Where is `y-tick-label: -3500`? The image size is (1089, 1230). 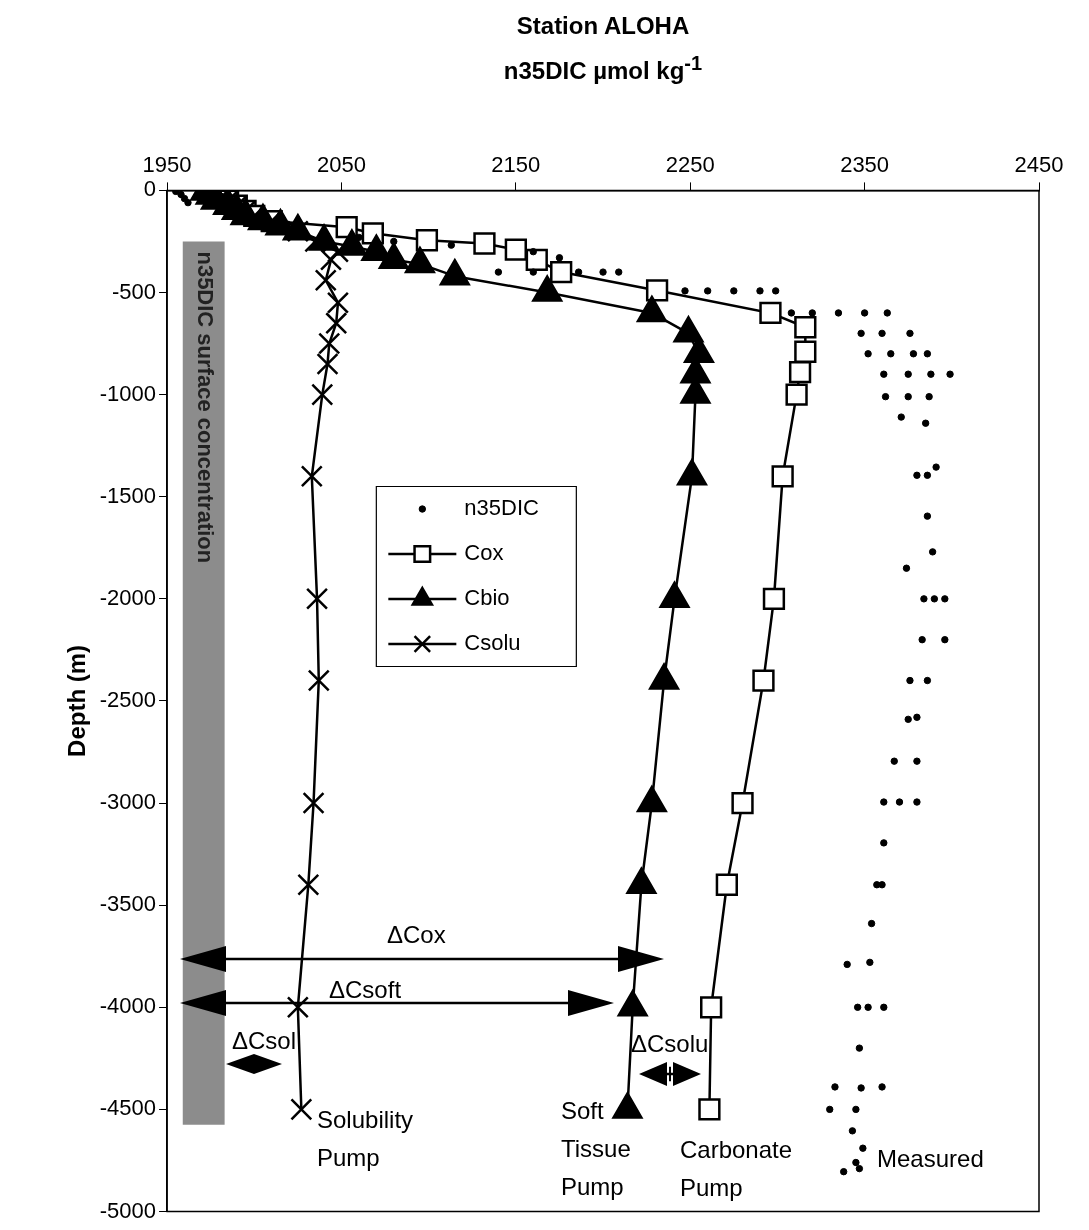 y-tick-label: -3500 is located at coordinates (128, 904).